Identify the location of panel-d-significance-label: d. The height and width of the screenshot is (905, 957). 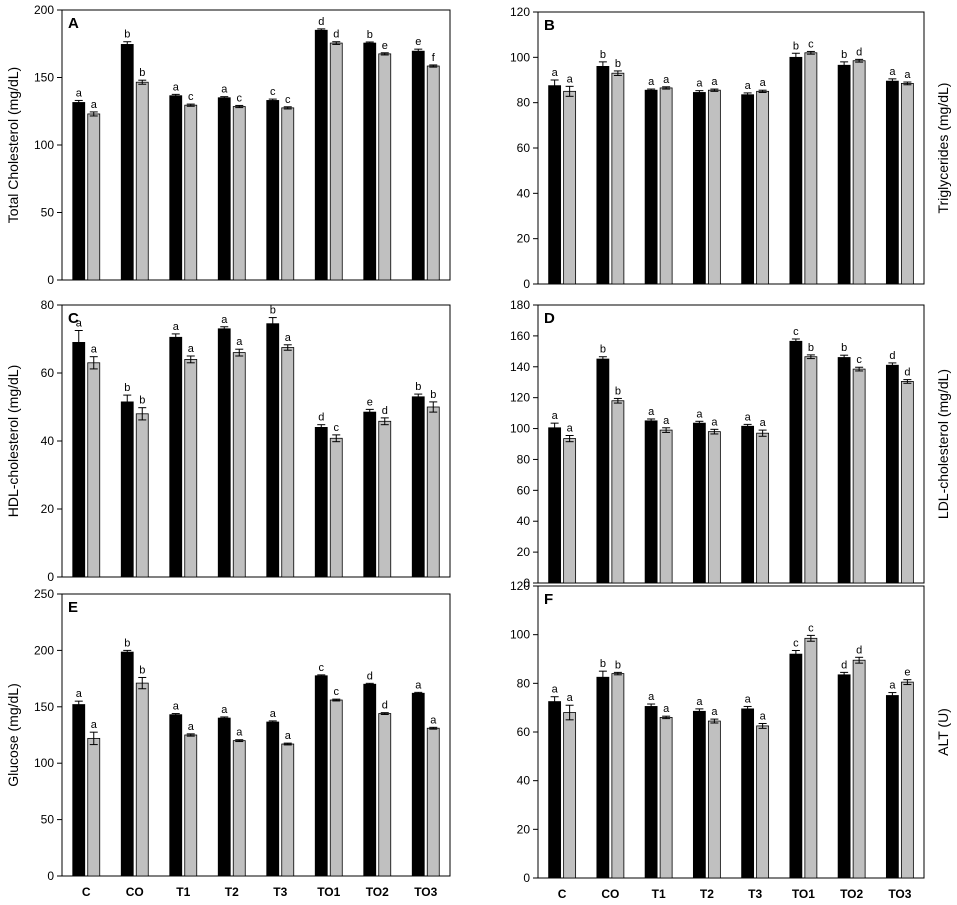
(907, 373).